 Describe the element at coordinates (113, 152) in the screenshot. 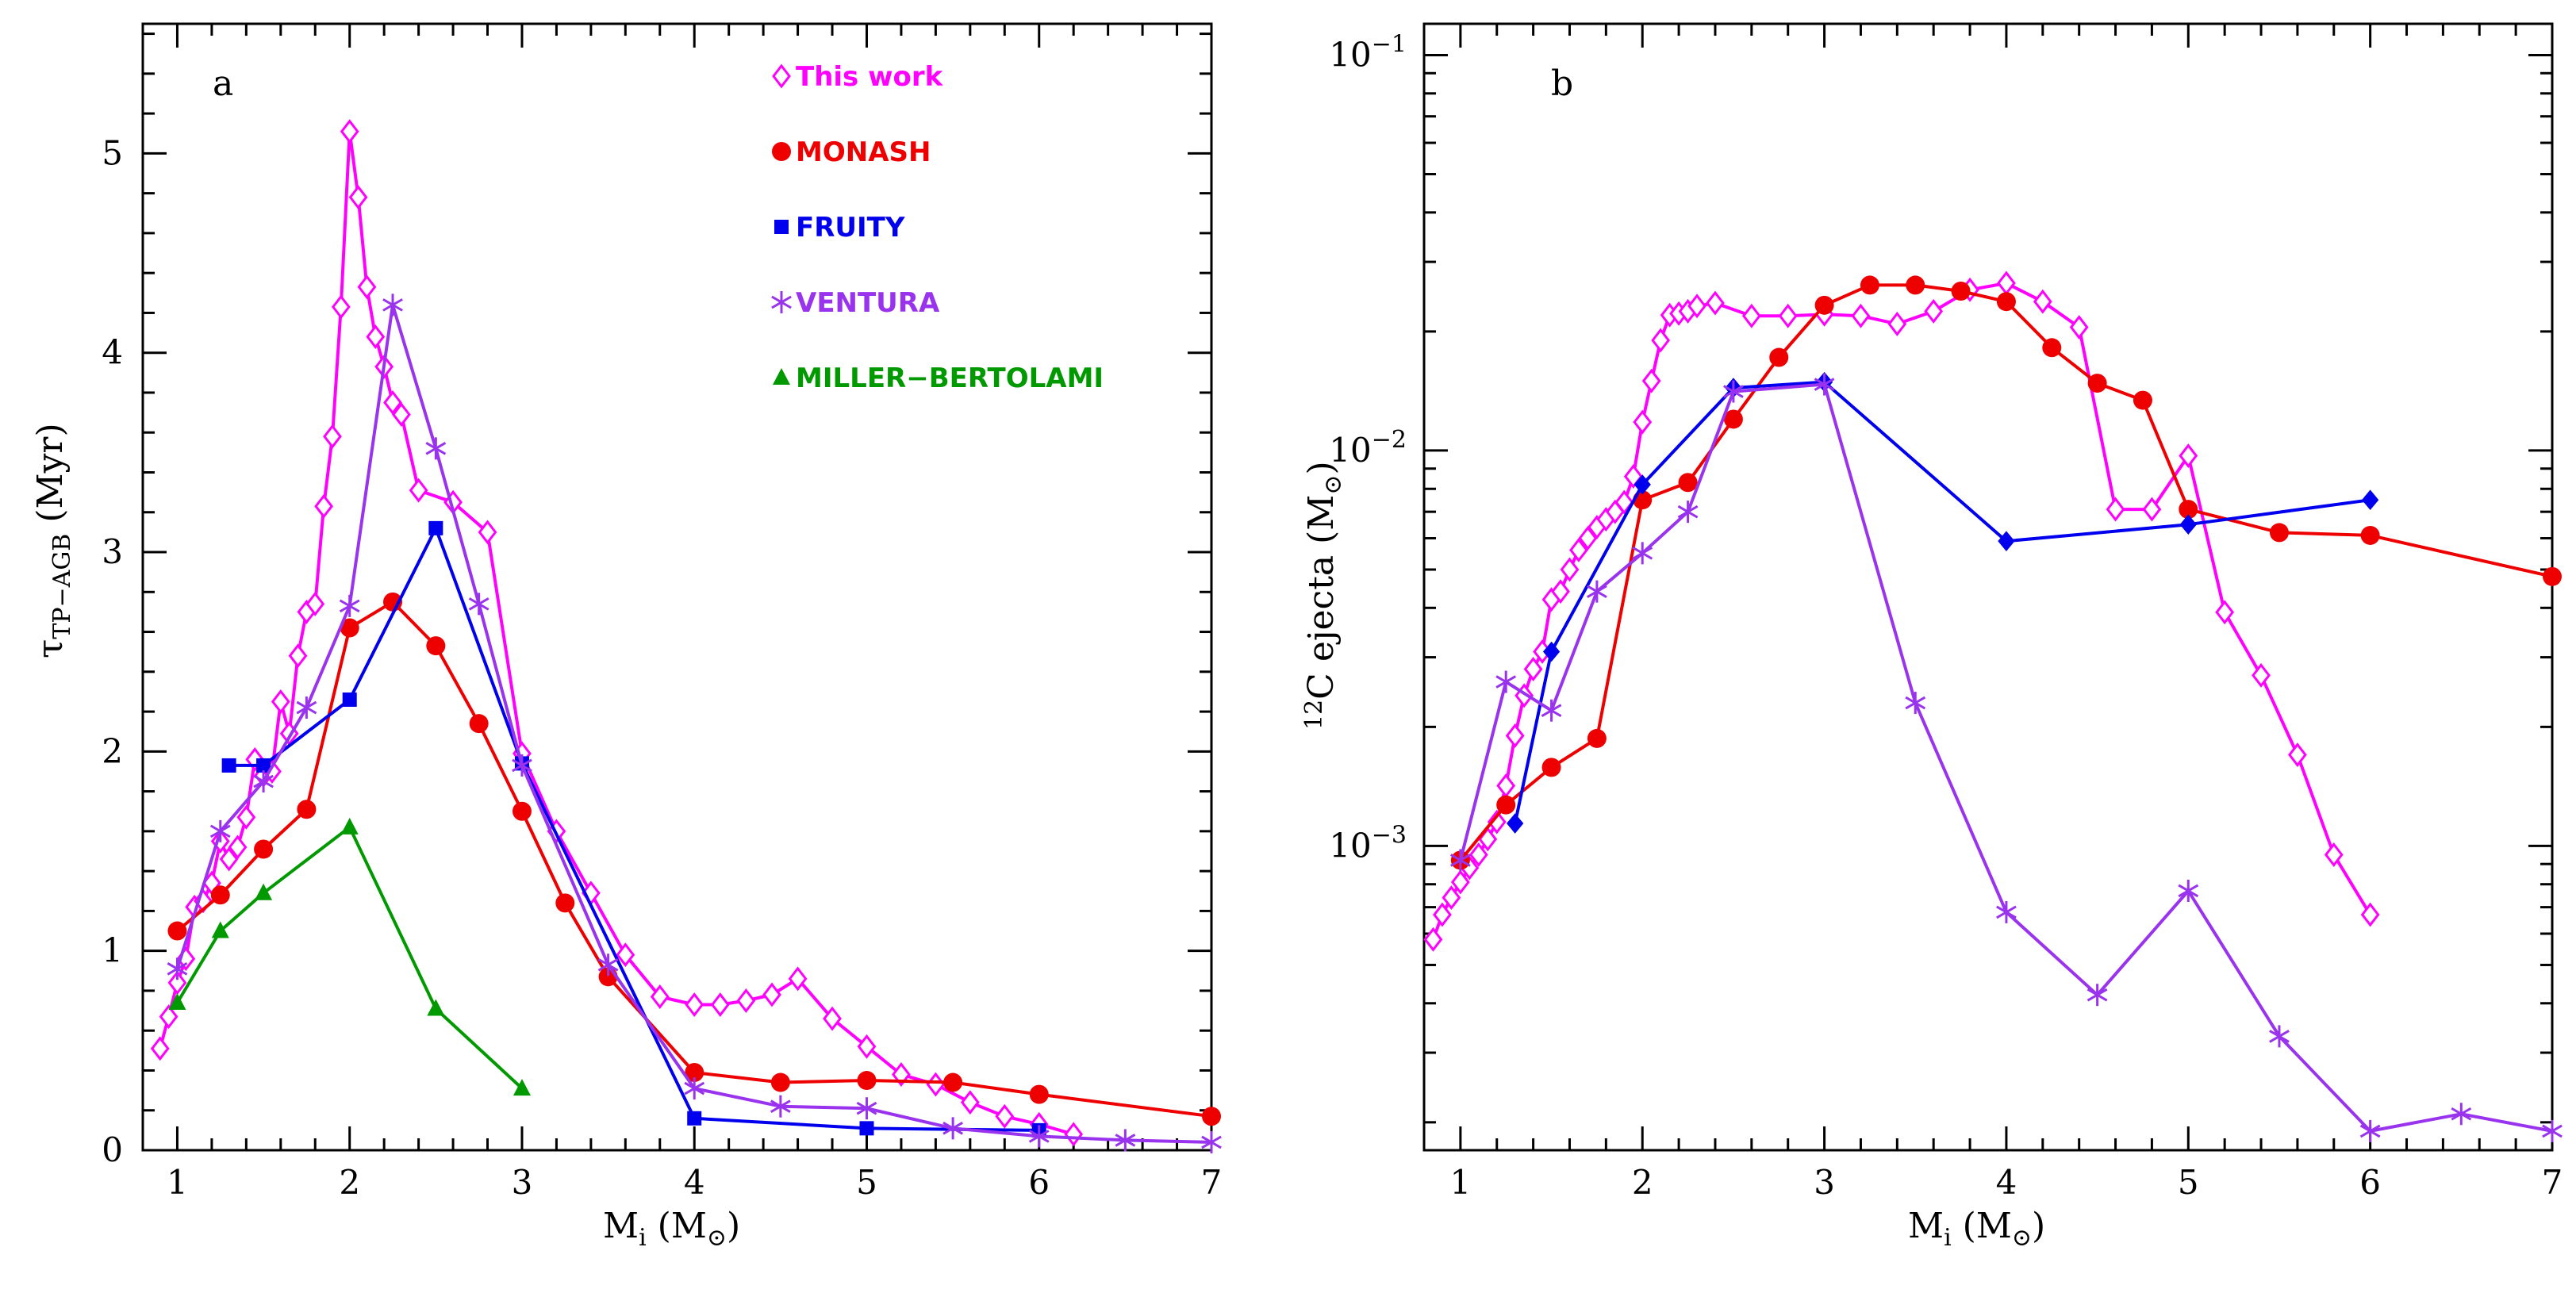

I see `y-tick-label: 5` at that location.